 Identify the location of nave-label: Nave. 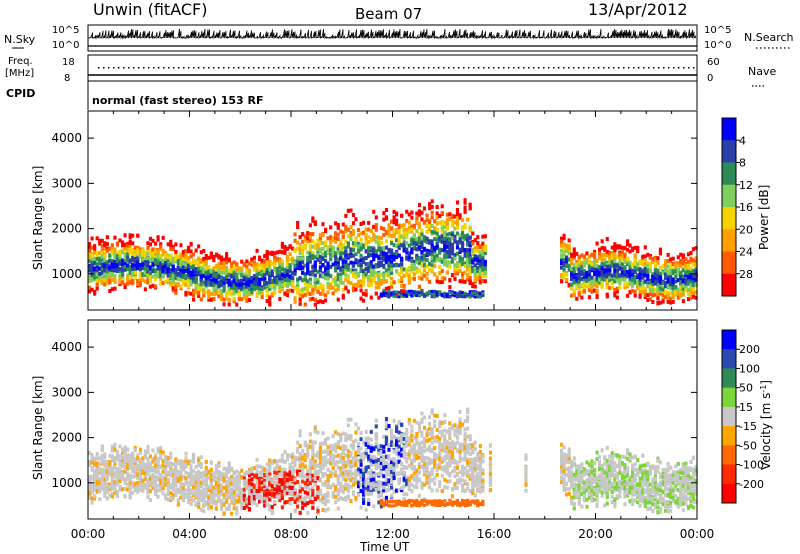
(762, 71).